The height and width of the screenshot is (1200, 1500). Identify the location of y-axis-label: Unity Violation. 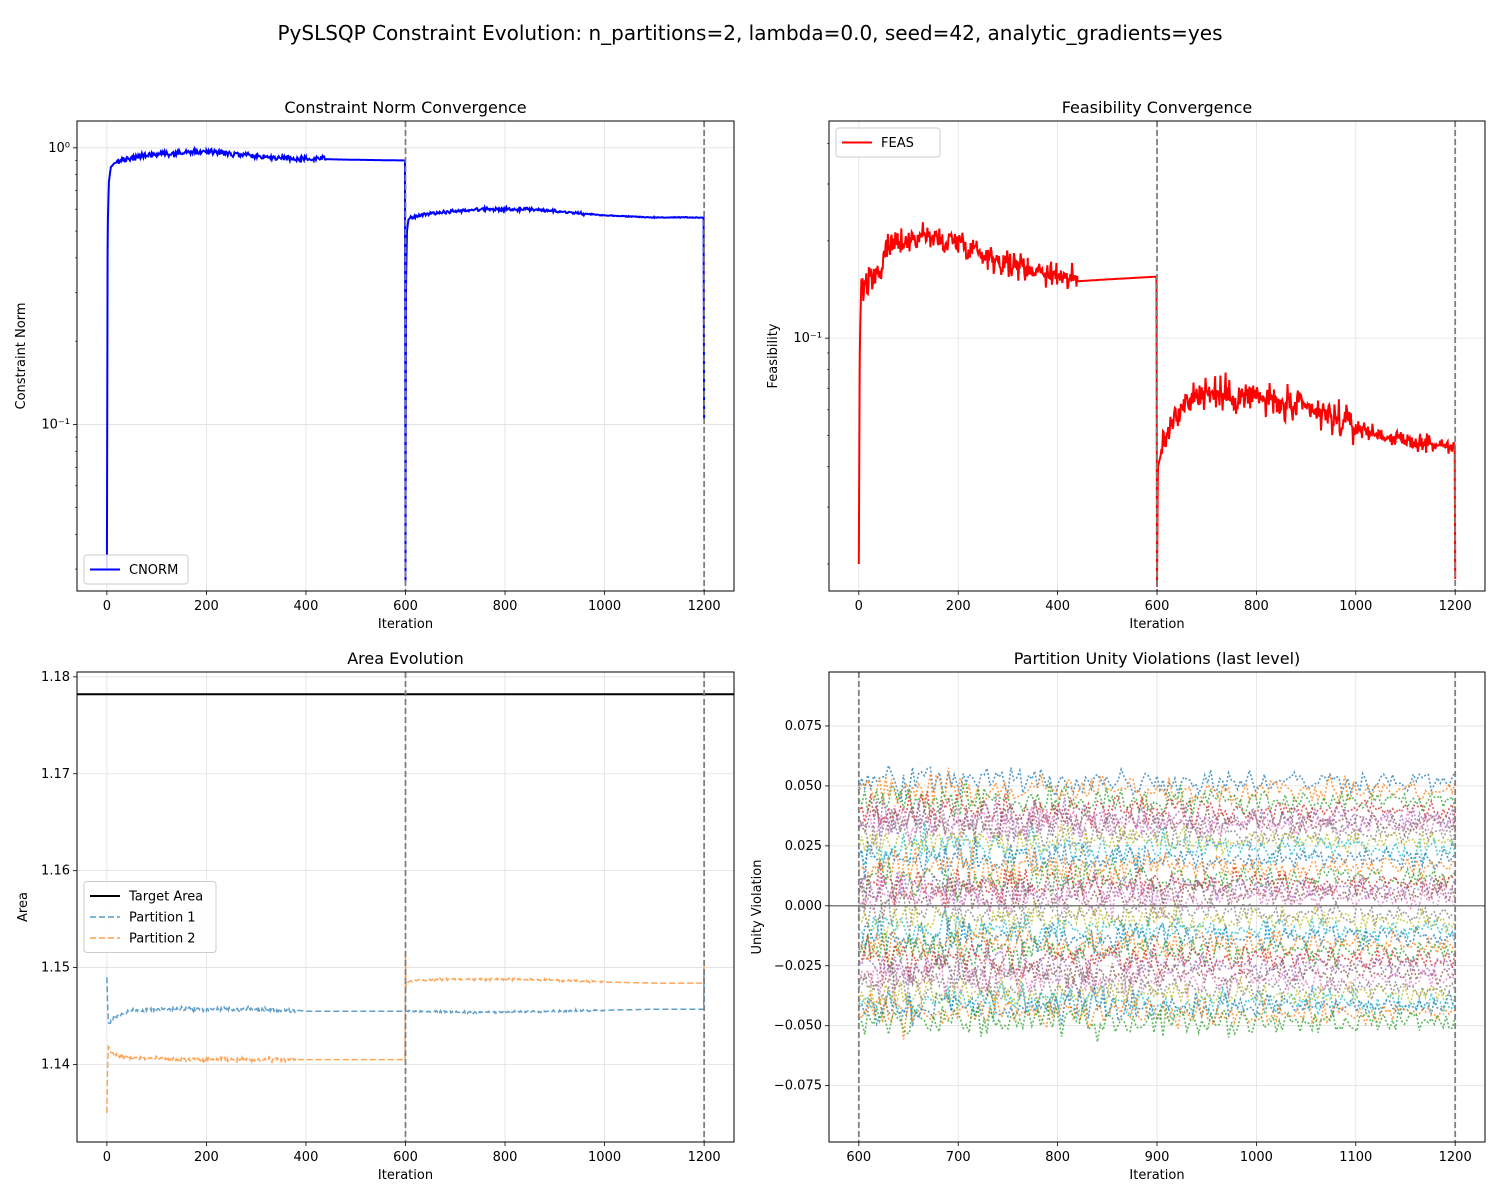
(757, 907).